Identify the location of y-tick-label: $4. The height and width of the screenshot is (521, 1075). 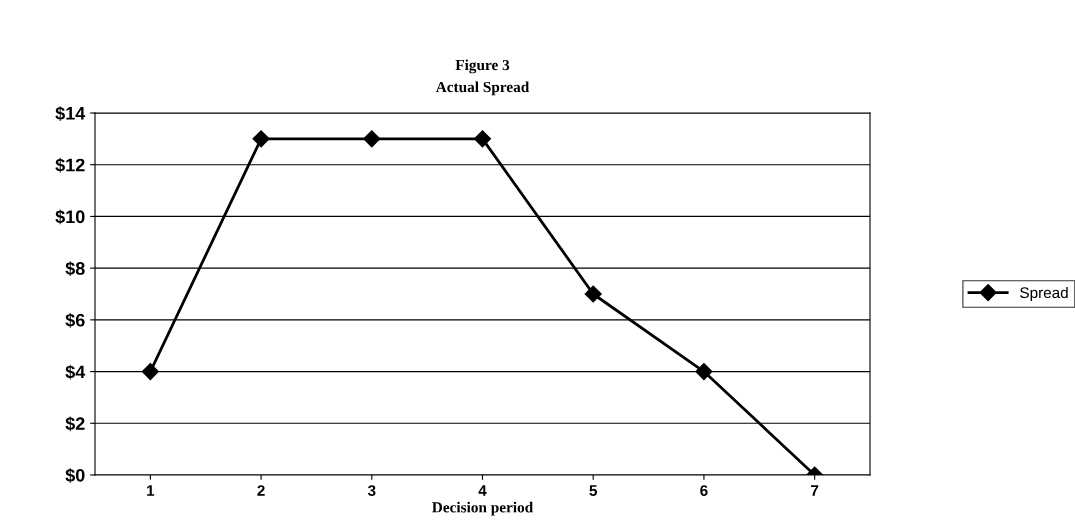
(75, 372).